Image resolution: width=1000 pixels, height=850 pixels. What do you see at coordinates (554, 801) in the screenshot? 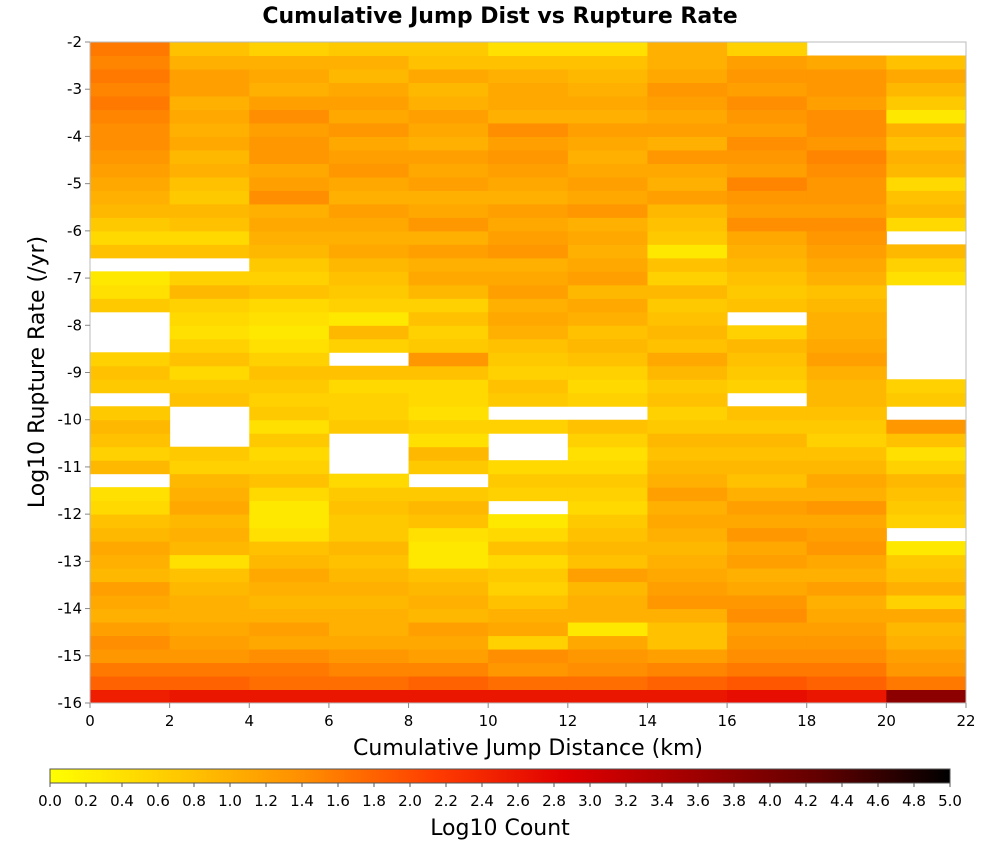
I see `colorbar-tick-label: 2.8` at bounding box center [554, 801].